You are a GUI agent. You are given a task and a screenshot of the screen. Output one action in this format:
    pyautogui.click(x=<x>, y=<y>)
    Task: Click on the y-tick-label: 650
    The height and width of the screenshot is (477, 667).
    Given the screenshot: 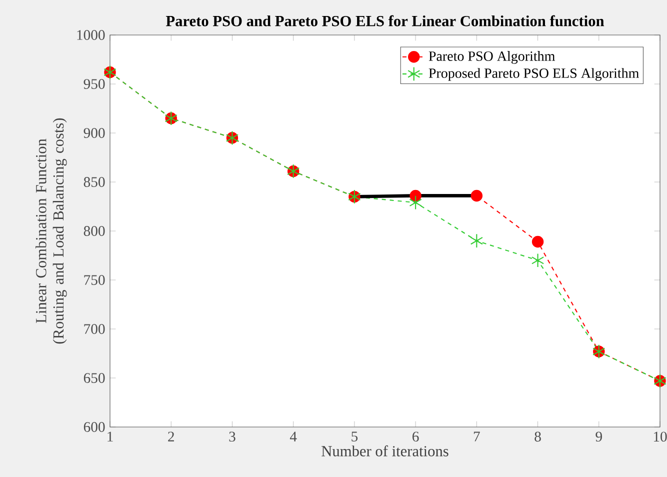 What is the action you would take?
    pyautogui.click(x=94, y=378)
    